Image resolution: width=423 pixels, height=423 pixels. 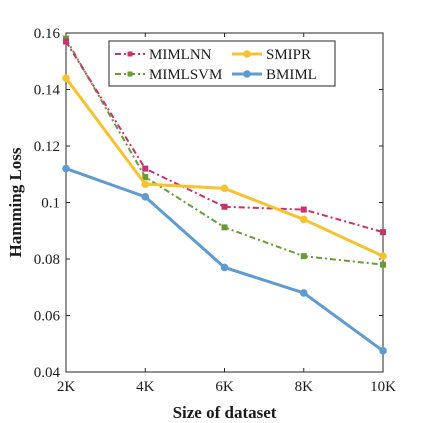 I want to click on legend-marker-bmiml, so click(x=247, y=74).